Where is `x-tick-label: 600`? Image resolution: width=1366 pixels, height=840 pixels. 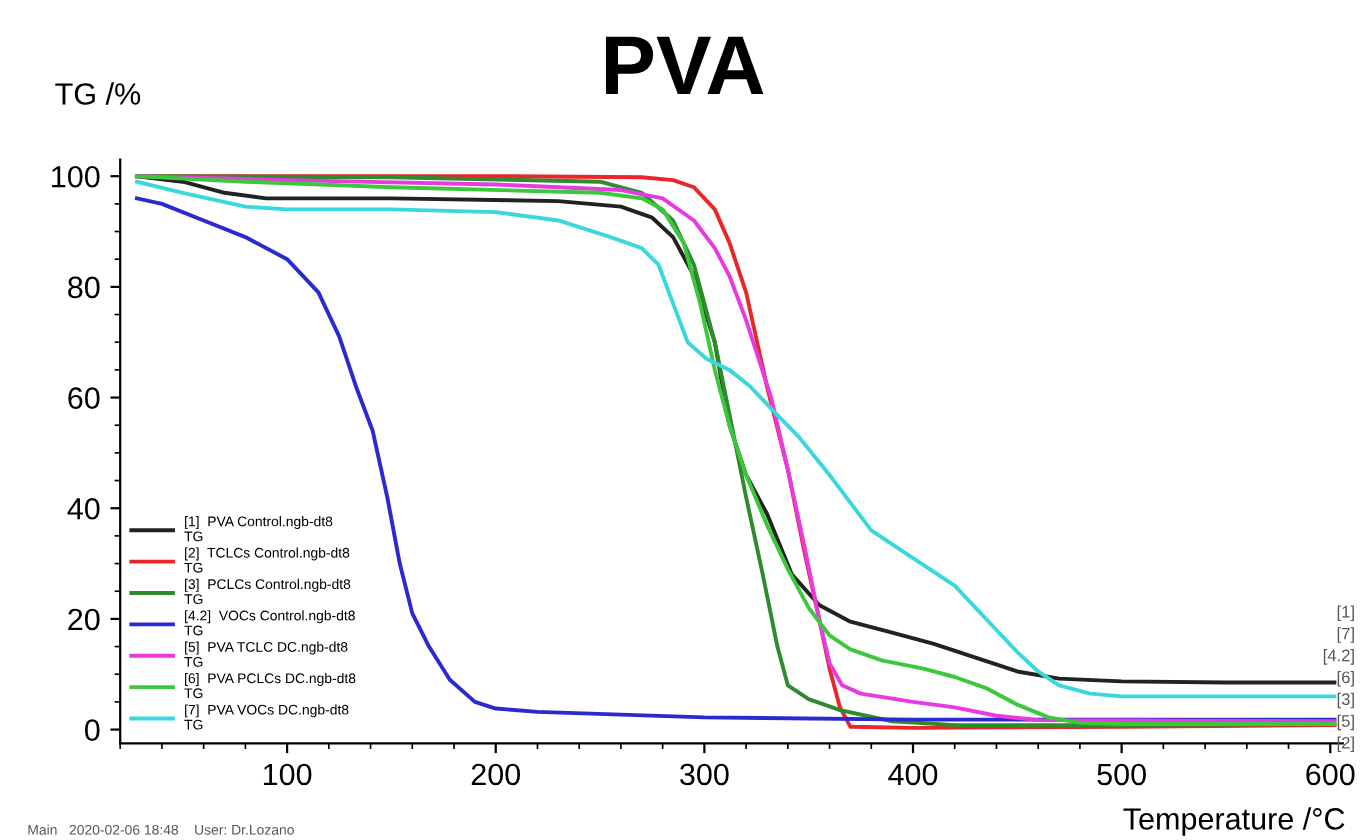 x-tick-label: 600 is located at coordinates (1330, 774).